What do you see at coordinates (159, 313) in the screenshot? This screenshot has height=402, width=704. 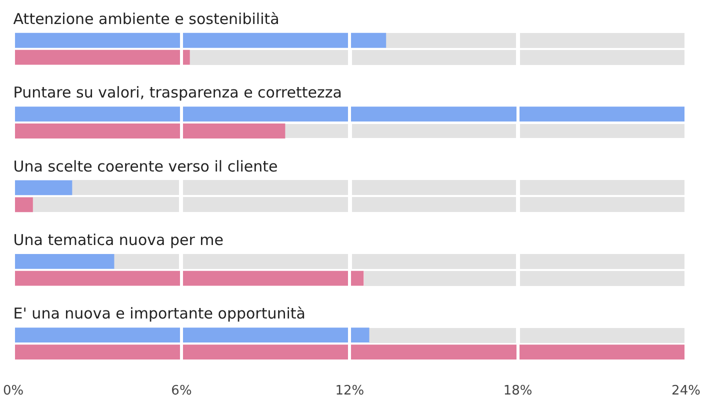 I see `y-tick-label: E' una nuova e importante opportunità` at bounding box center [159, 313].